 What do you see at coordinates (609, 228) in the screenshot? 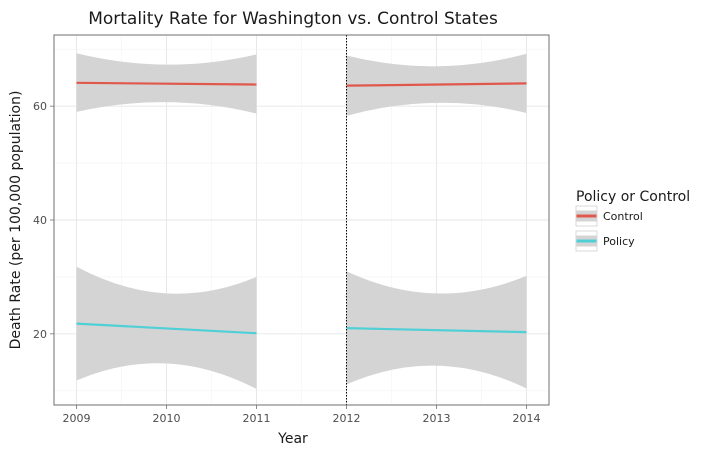
I see `legend: Control Policy` at bounding box center [609, 228].